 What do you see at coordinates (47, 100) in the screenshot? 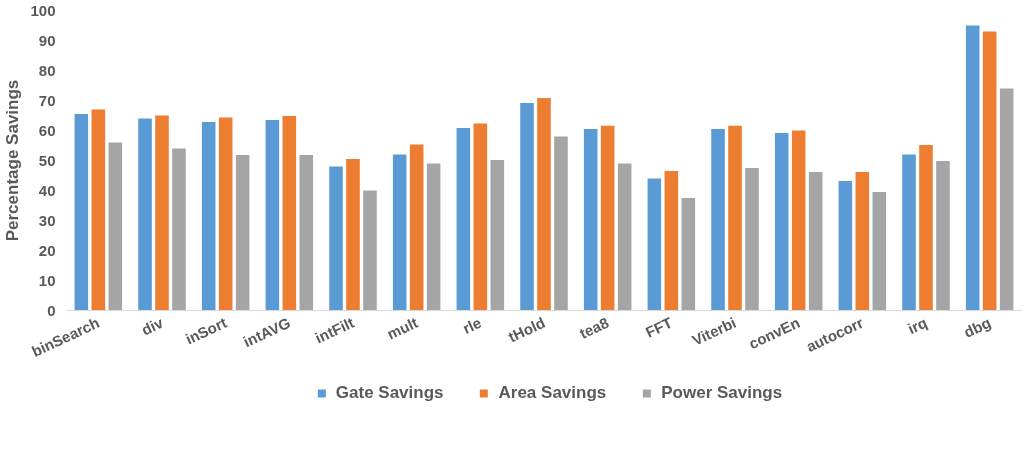
I see `y-tick-label: 70` at bounding box center [47, 100].